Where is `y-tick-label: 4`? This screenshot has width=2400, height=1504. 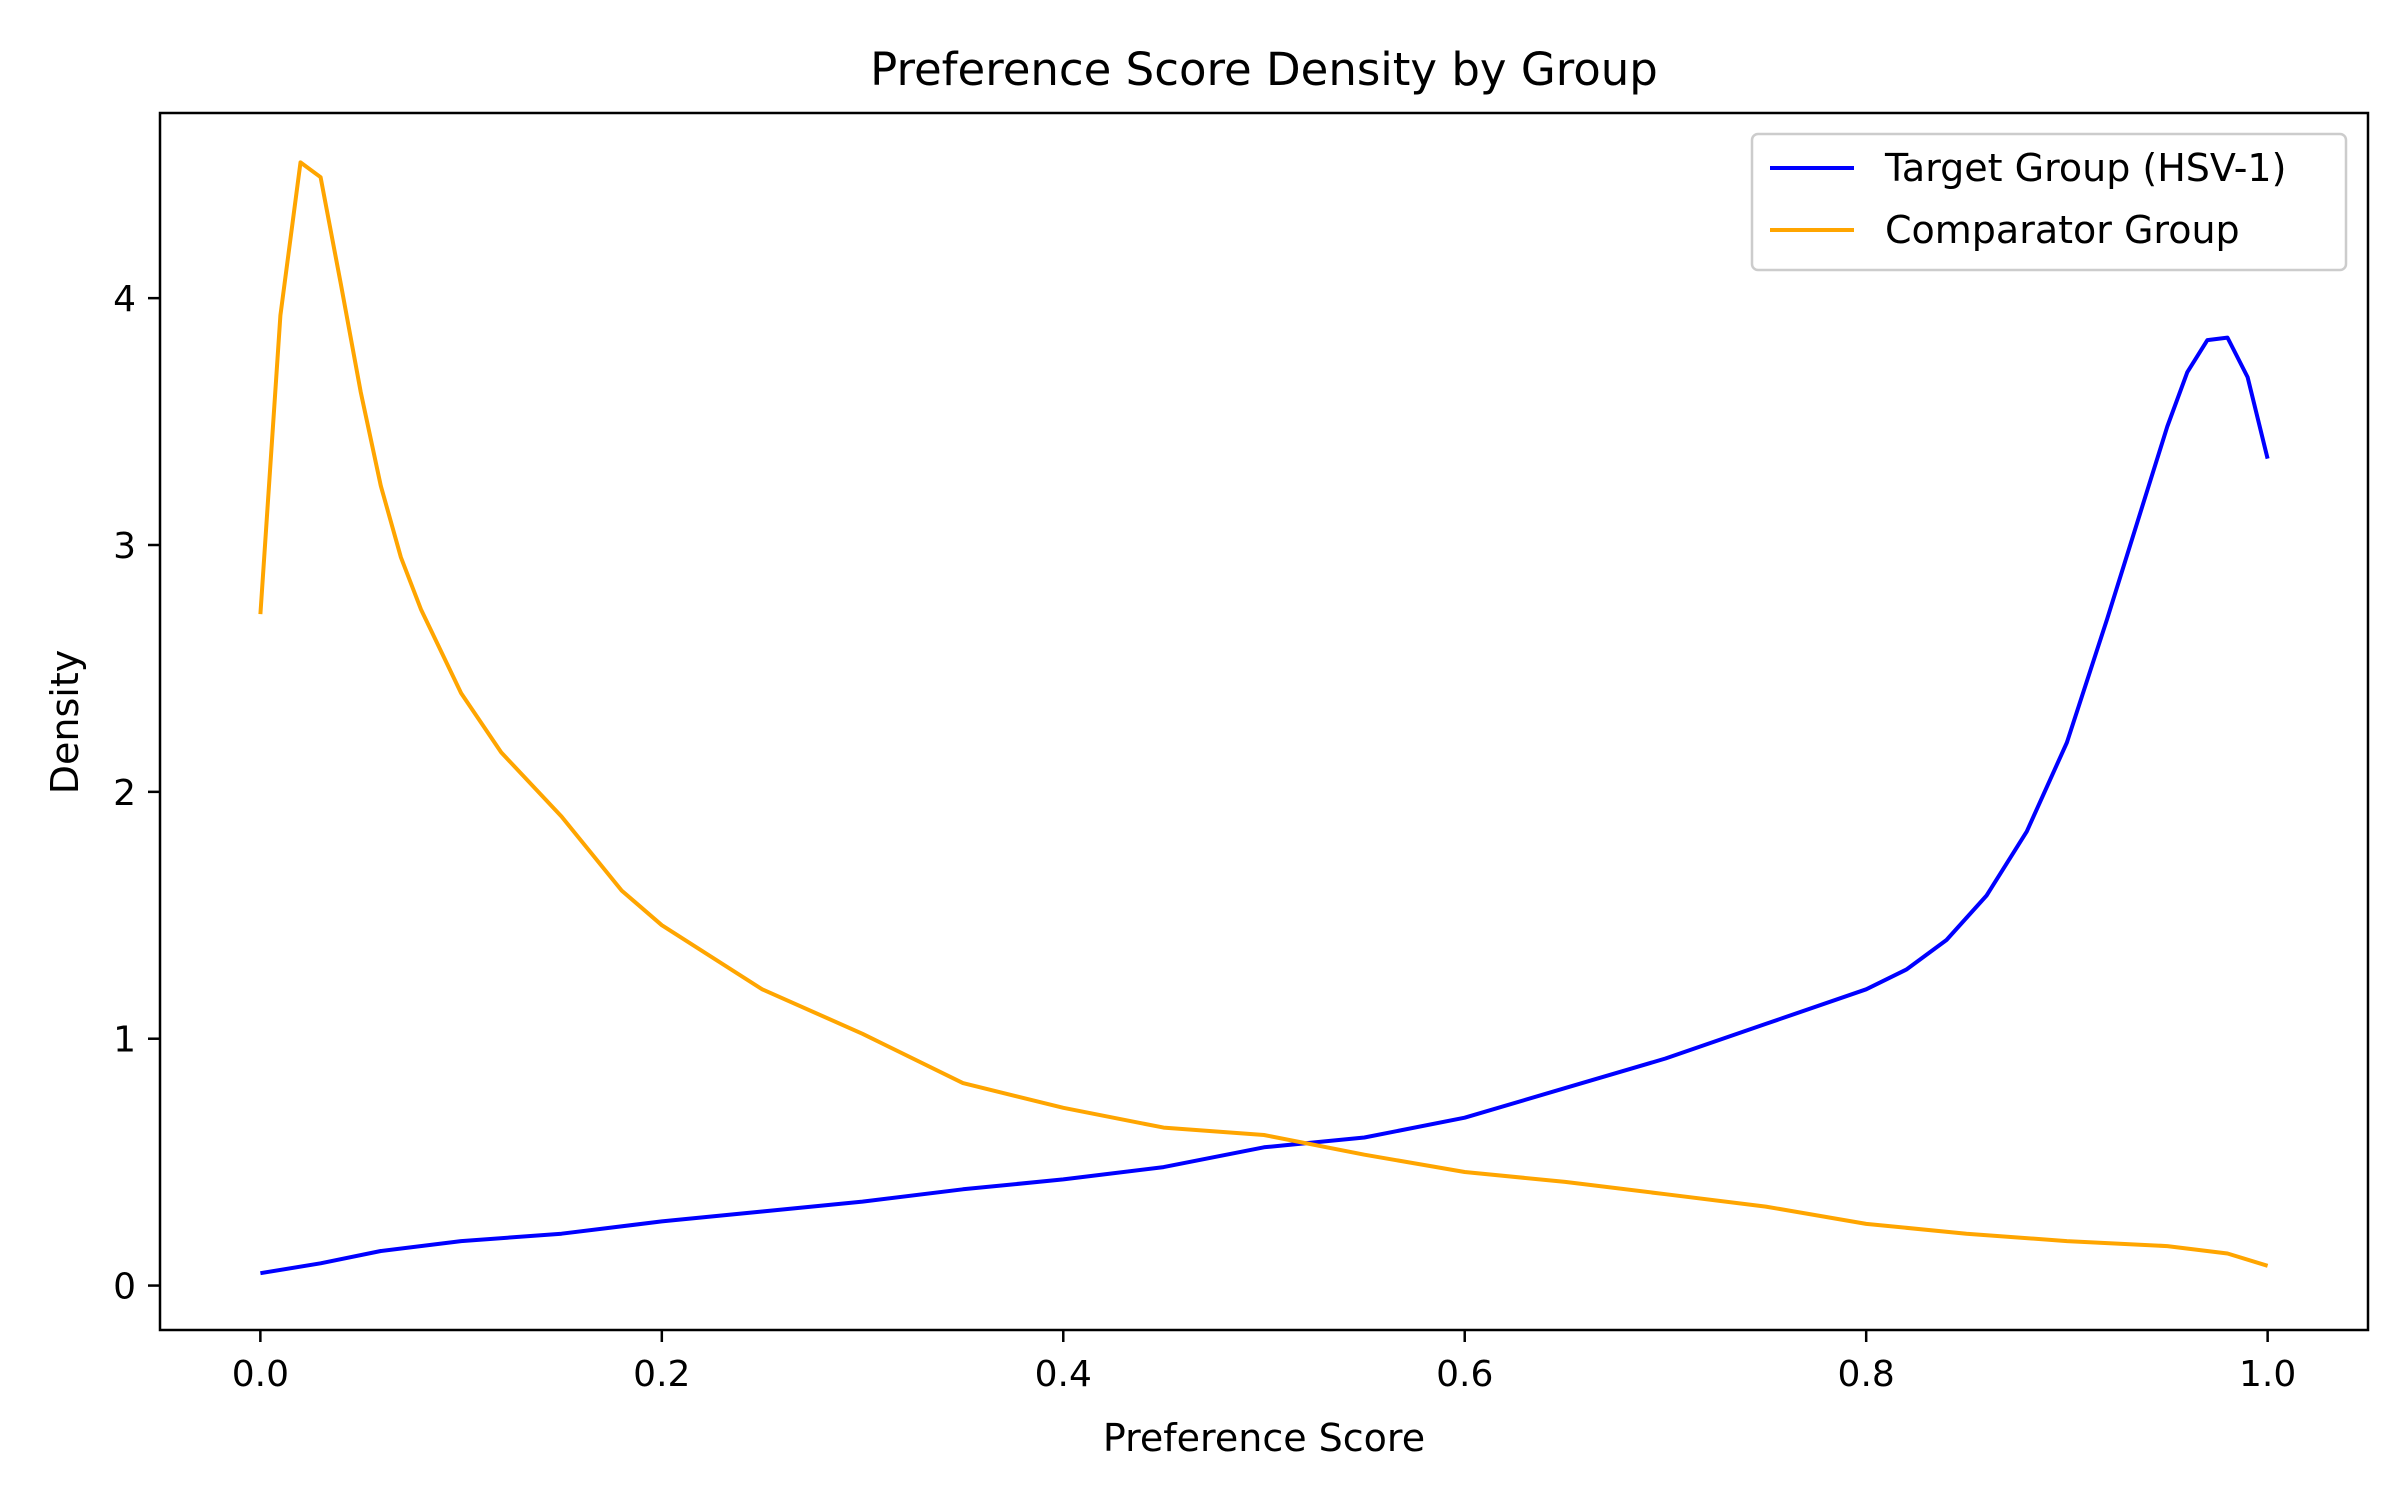 y-tick-label: 4 is located at coordinates (124, 299).